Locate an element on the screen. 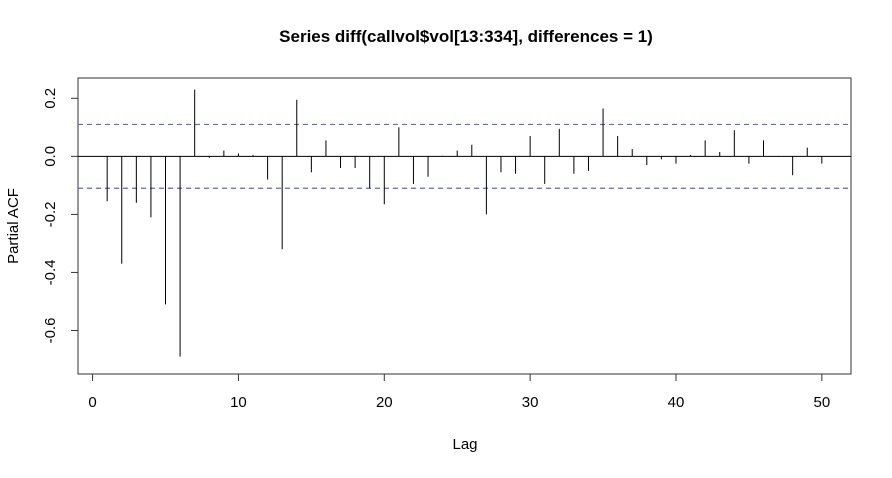 The image size is (892, 478). x-tick-label: 0 is located at coordinates (92, 402).